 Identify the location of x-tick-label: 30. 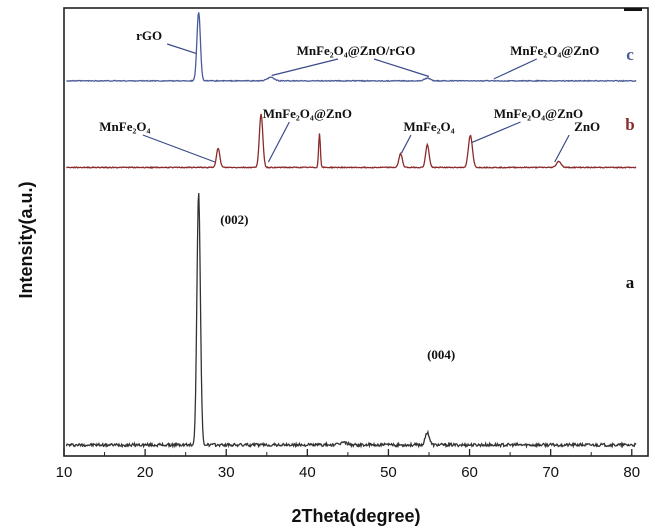
(226, 472).